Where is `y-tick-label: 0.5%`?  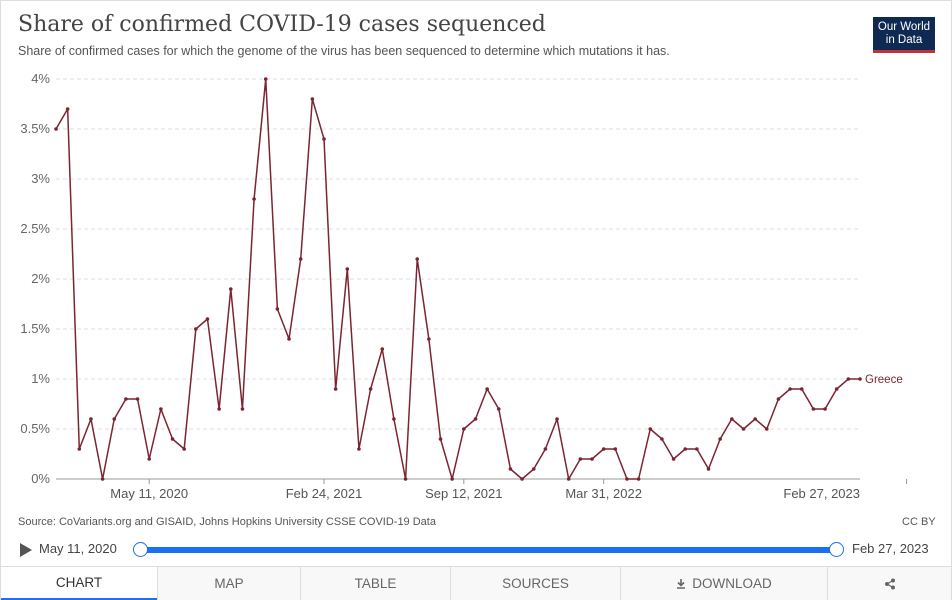 y-tick-label: 0.5% is located at coordinates (35, 428).